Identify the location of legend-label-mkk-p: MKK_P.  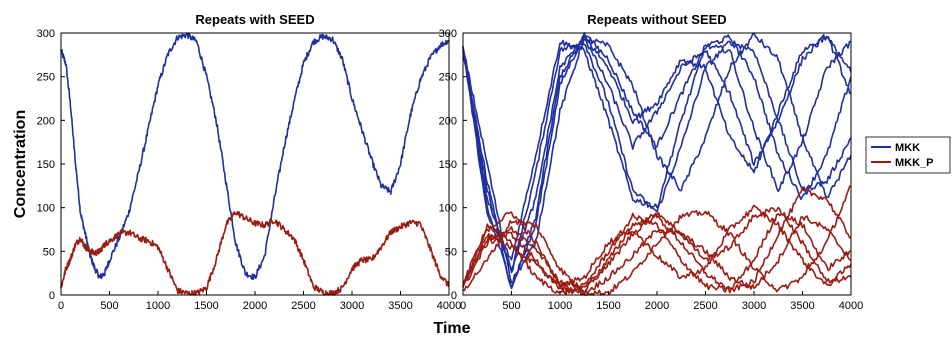
(914, 163).